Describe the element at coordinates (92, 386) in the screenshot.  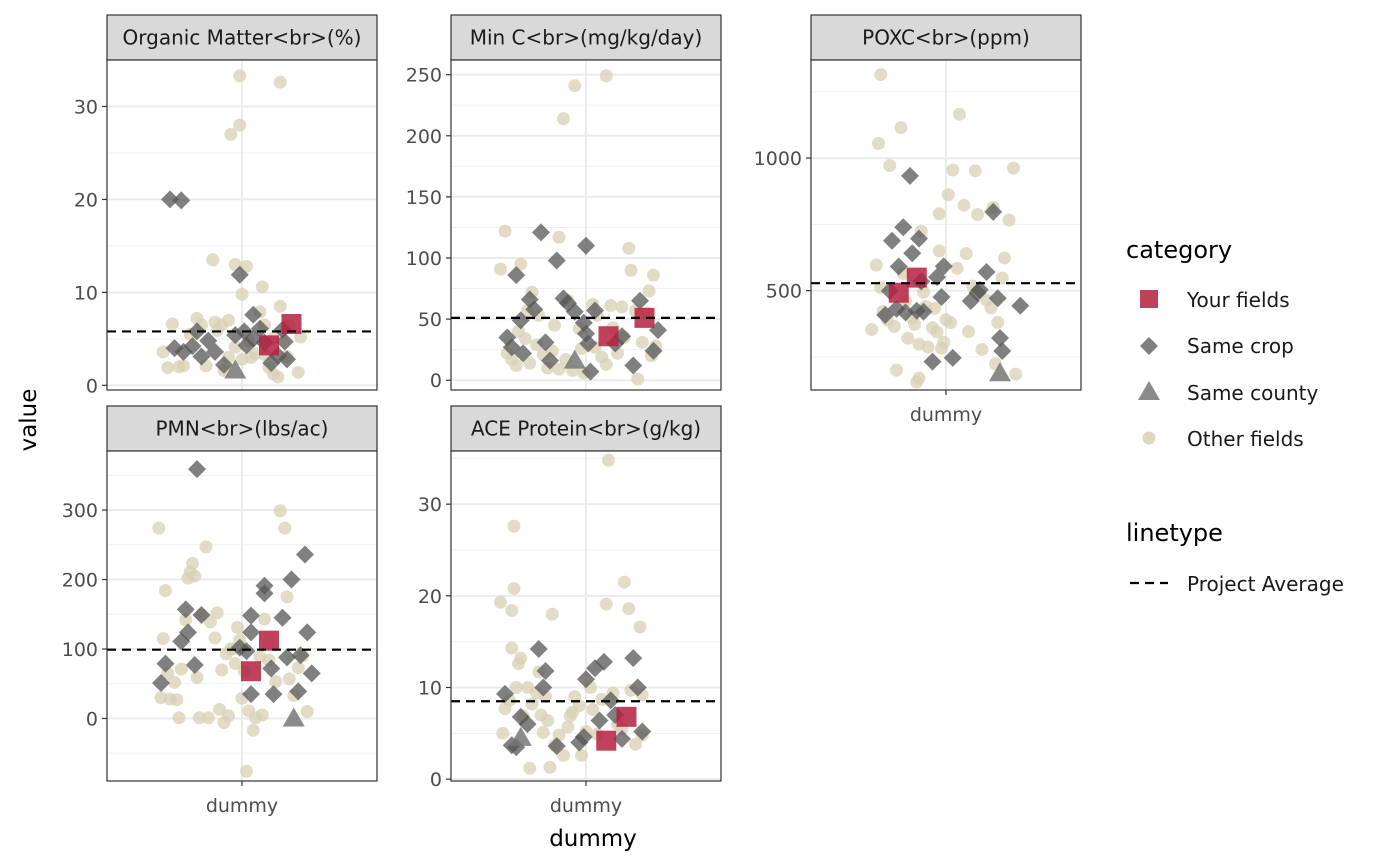
I see `y-tick-label-om: 0` at that location.